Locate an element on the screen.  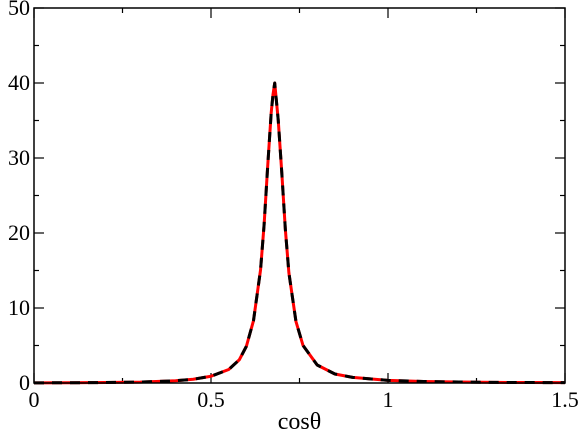
y-tick-label: 50 is located at coordinates (19, 10).